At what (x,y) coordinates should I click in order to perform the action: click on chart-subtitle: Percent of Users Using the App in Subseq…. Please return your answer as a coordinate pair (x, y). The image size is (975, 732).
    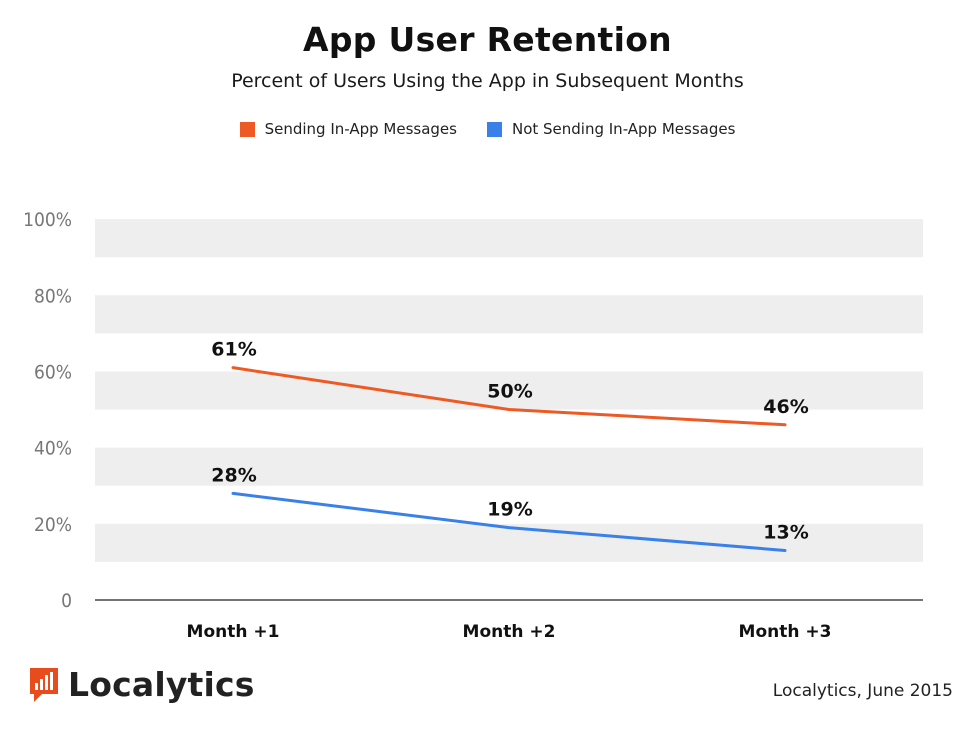
    Looking at the image, I should click on (487, 81).